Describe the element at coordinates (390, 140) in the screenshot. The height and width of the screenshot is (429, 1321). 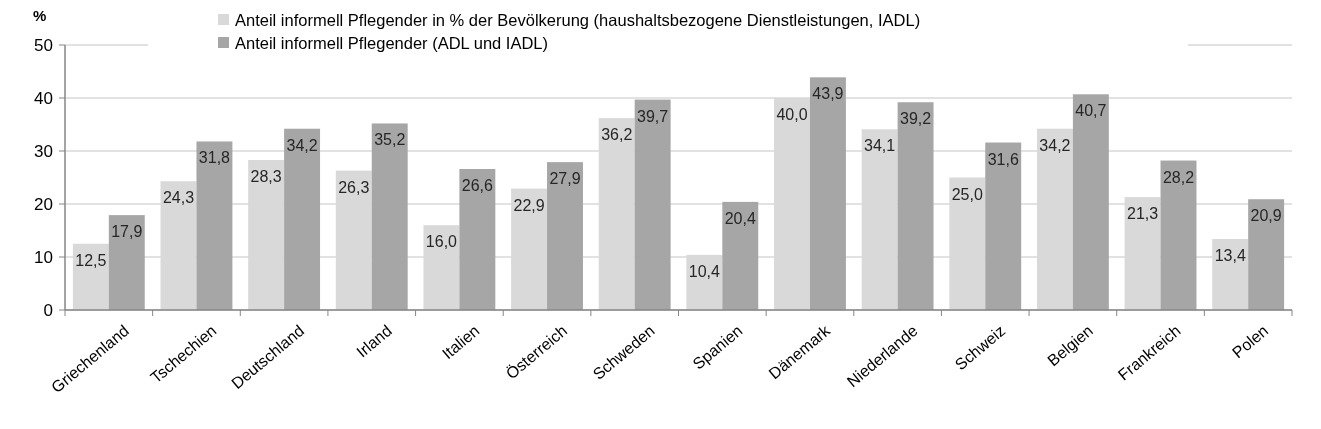
I see `data-label: 35,2` at that location.